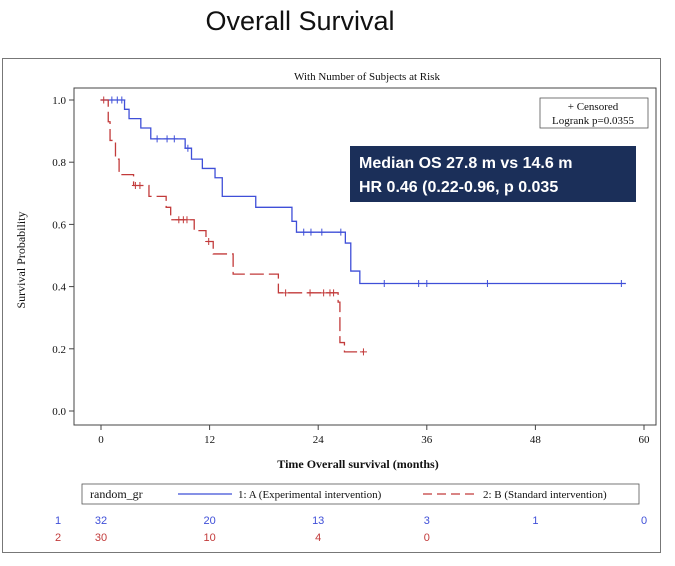 This screenshot has width=675, height=566. I want to click on at-risk-value: 20, so click(209, 521).